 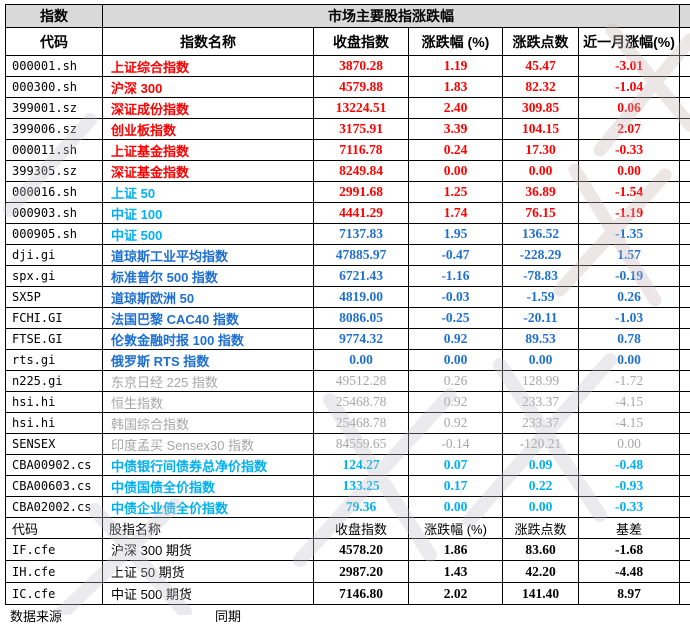 What do you see at coordinates (456, 42) in the screenshot?
I see `col-header-pct: 涨跌幅 (%)` at bounding box center [456, 42].